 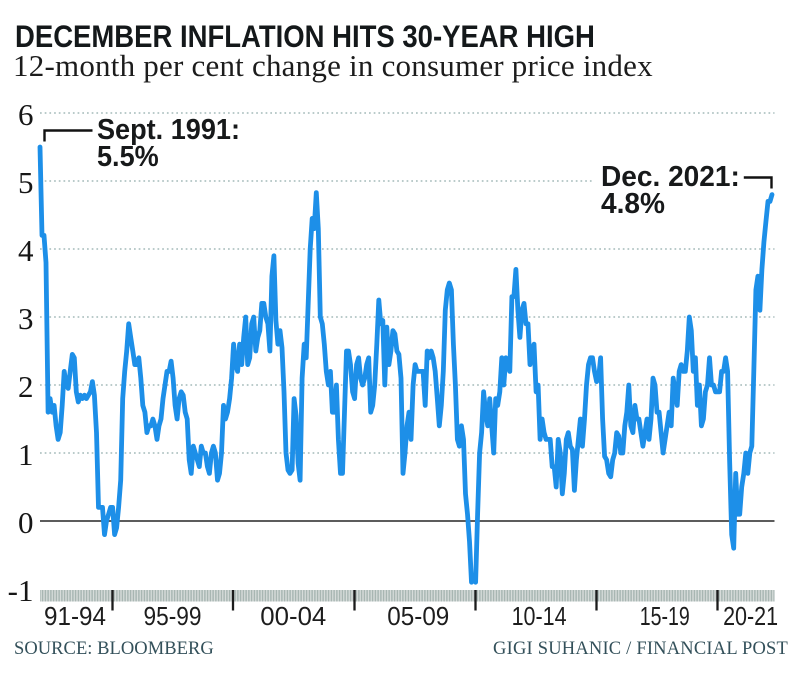 I want to click on svg-text: 20-21, so click(x=750, y=617).